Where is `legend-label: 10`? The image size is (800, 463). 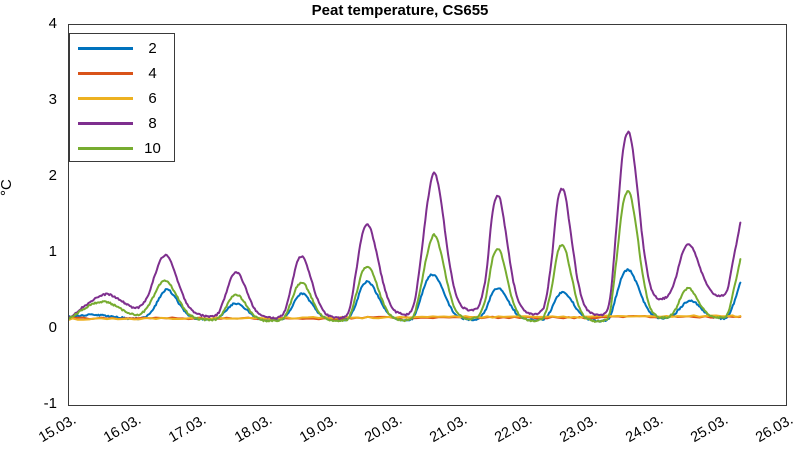
legend-label: 10 is located at coordinates (152, 148).